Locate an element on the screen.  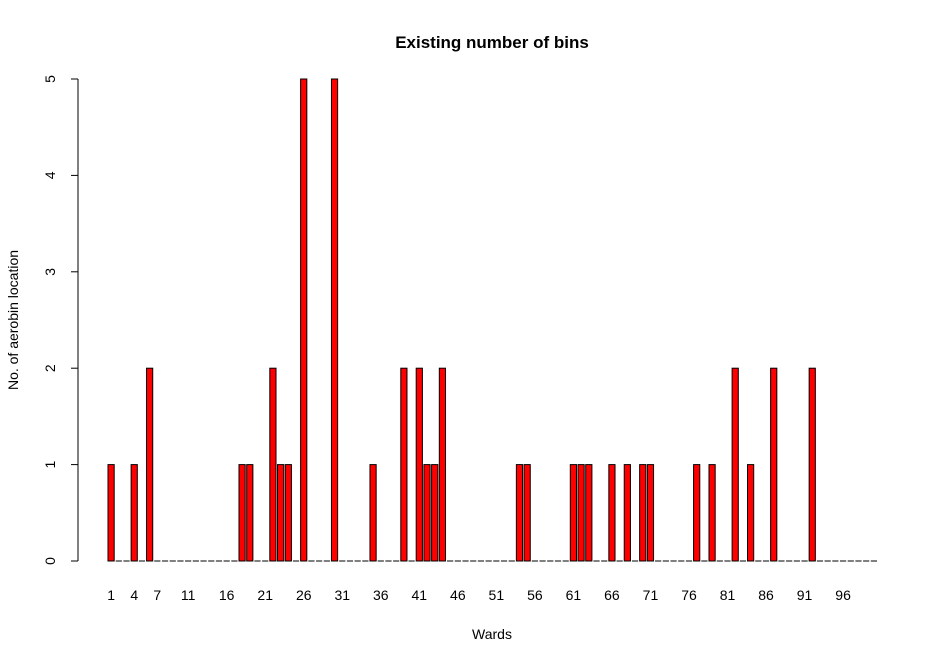
x-tick-label: 16 is located at coordinates (227, 595).